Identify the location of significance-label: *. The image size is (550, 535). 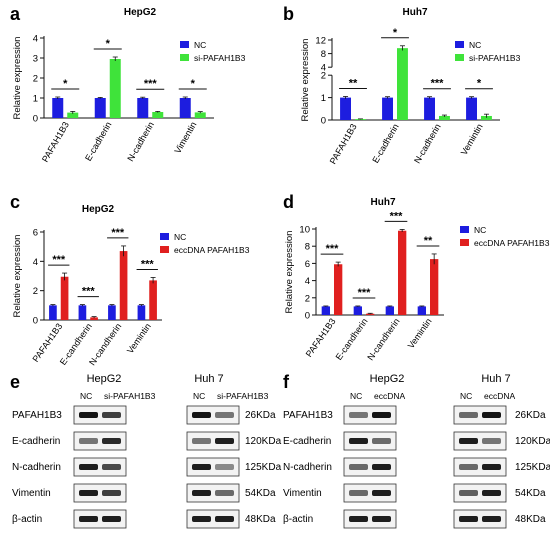
(108, 44).